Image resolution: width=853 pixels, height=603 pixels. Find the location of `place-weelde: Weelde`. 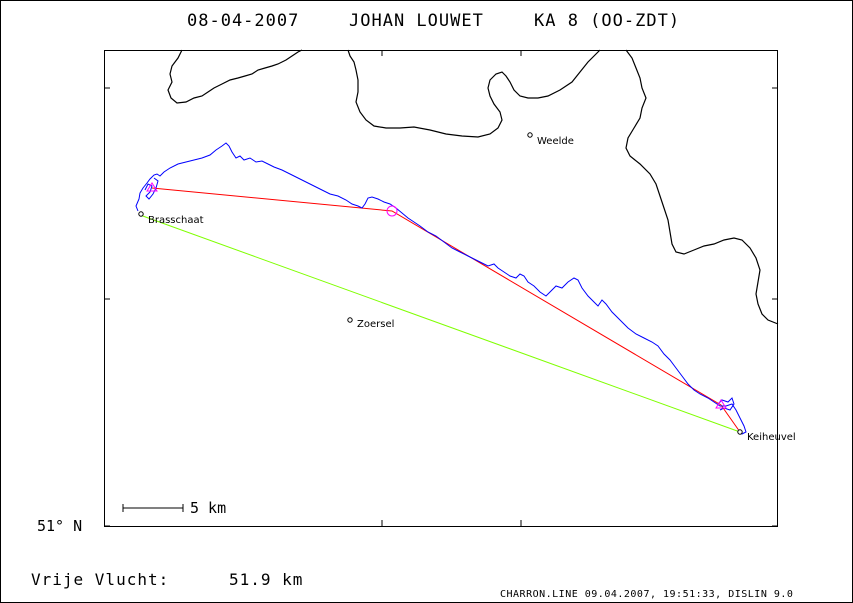

place-weelde: Weelde is located at coordinates (550, 139).